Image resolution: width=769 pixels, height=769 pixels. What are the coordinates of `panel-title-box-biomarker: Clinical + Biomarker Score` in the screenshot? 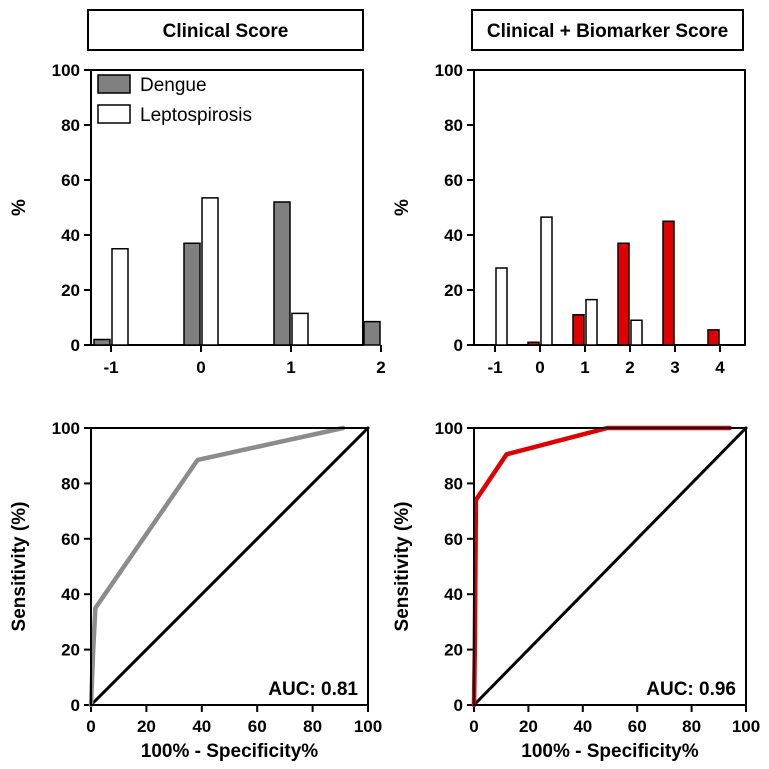 It's located at (607, 30).